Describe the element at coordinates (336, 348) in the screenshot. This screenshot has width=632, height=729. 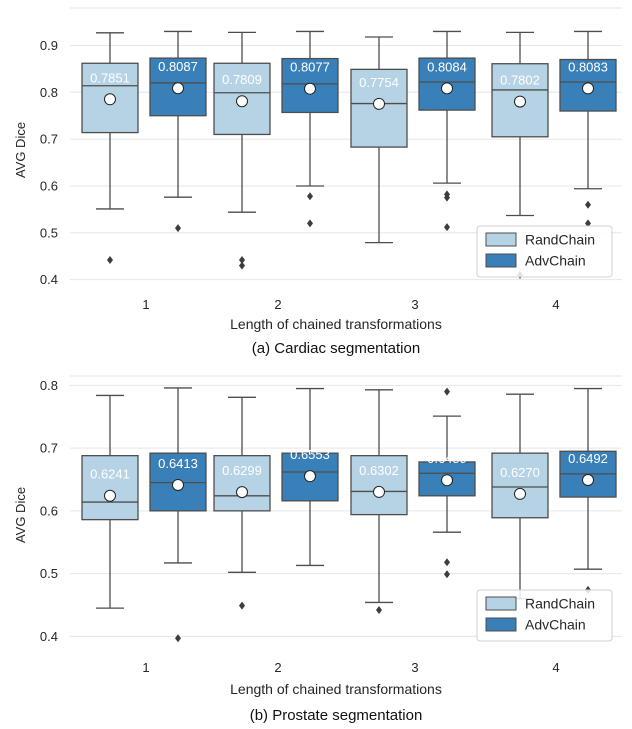
I see `figure-caption: (a) Cardiac segmentation` at that location.